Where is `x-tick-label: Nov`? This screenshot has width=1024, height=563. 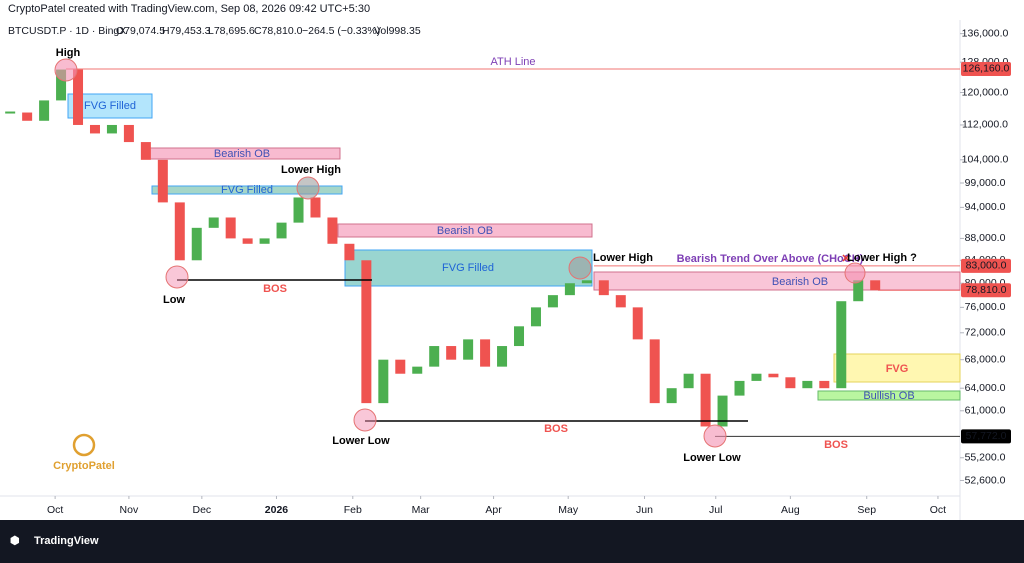 x-tick-label: Nov is located at coordinates (129, 510).